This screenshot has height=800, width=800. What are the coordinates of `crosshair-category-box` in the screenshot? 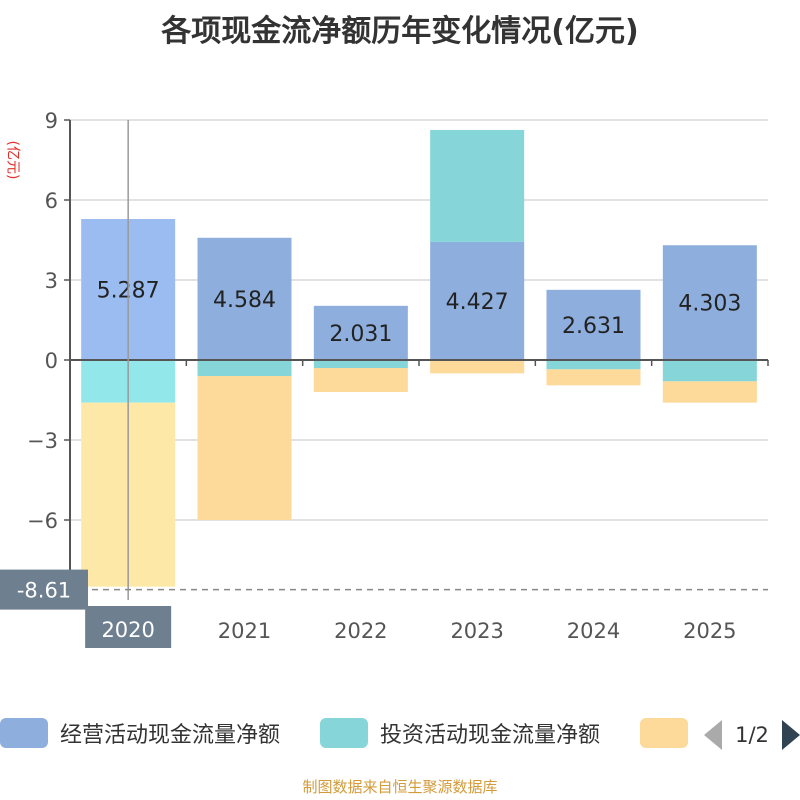 It's located at (128, 627).